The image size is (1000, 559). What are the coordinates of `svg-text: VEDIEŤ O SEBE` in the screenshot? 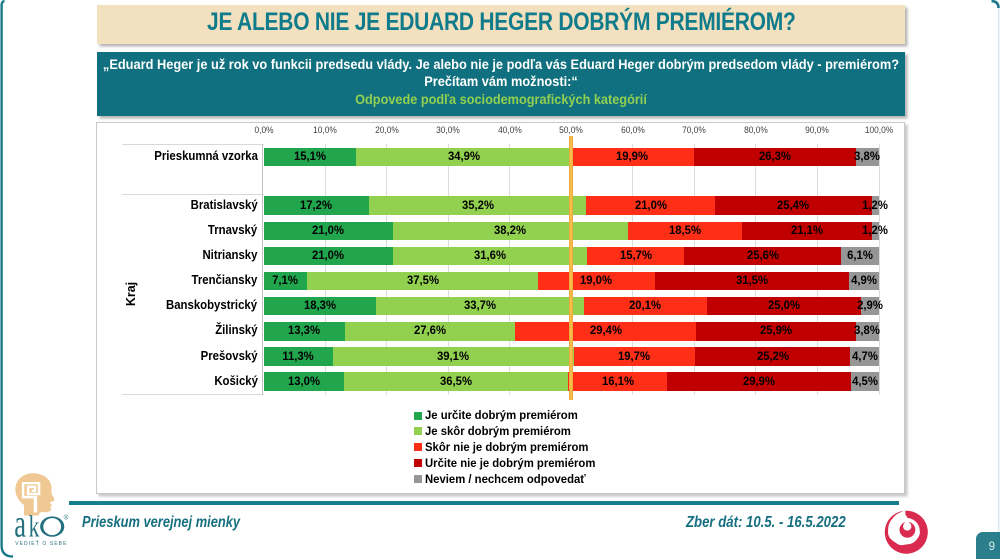 It's located at (41, 543).